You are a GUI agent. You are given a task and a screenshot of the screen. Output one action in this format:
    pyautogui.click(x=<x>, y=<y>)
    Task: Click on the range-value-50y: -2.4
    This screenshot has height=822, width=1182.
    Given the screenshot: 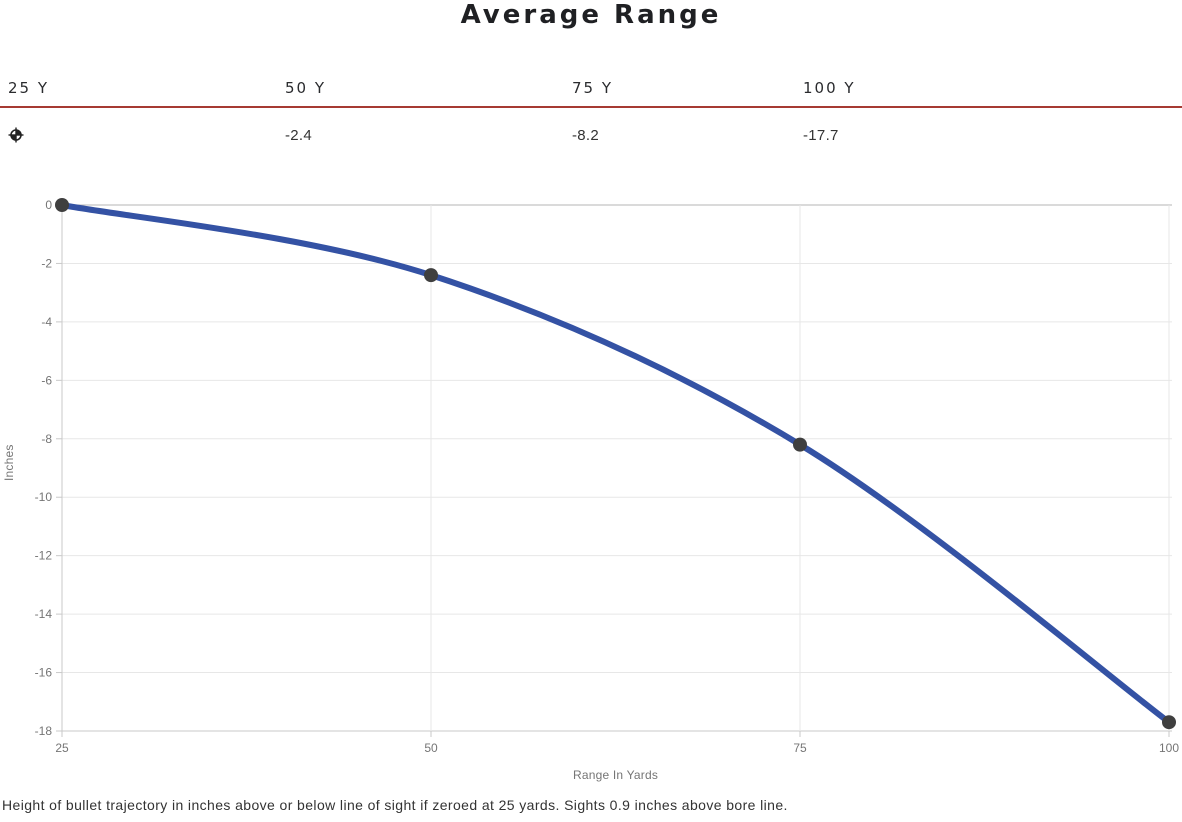 What is the action you would take?
    pyautogui.click(x=299, y=135)
    